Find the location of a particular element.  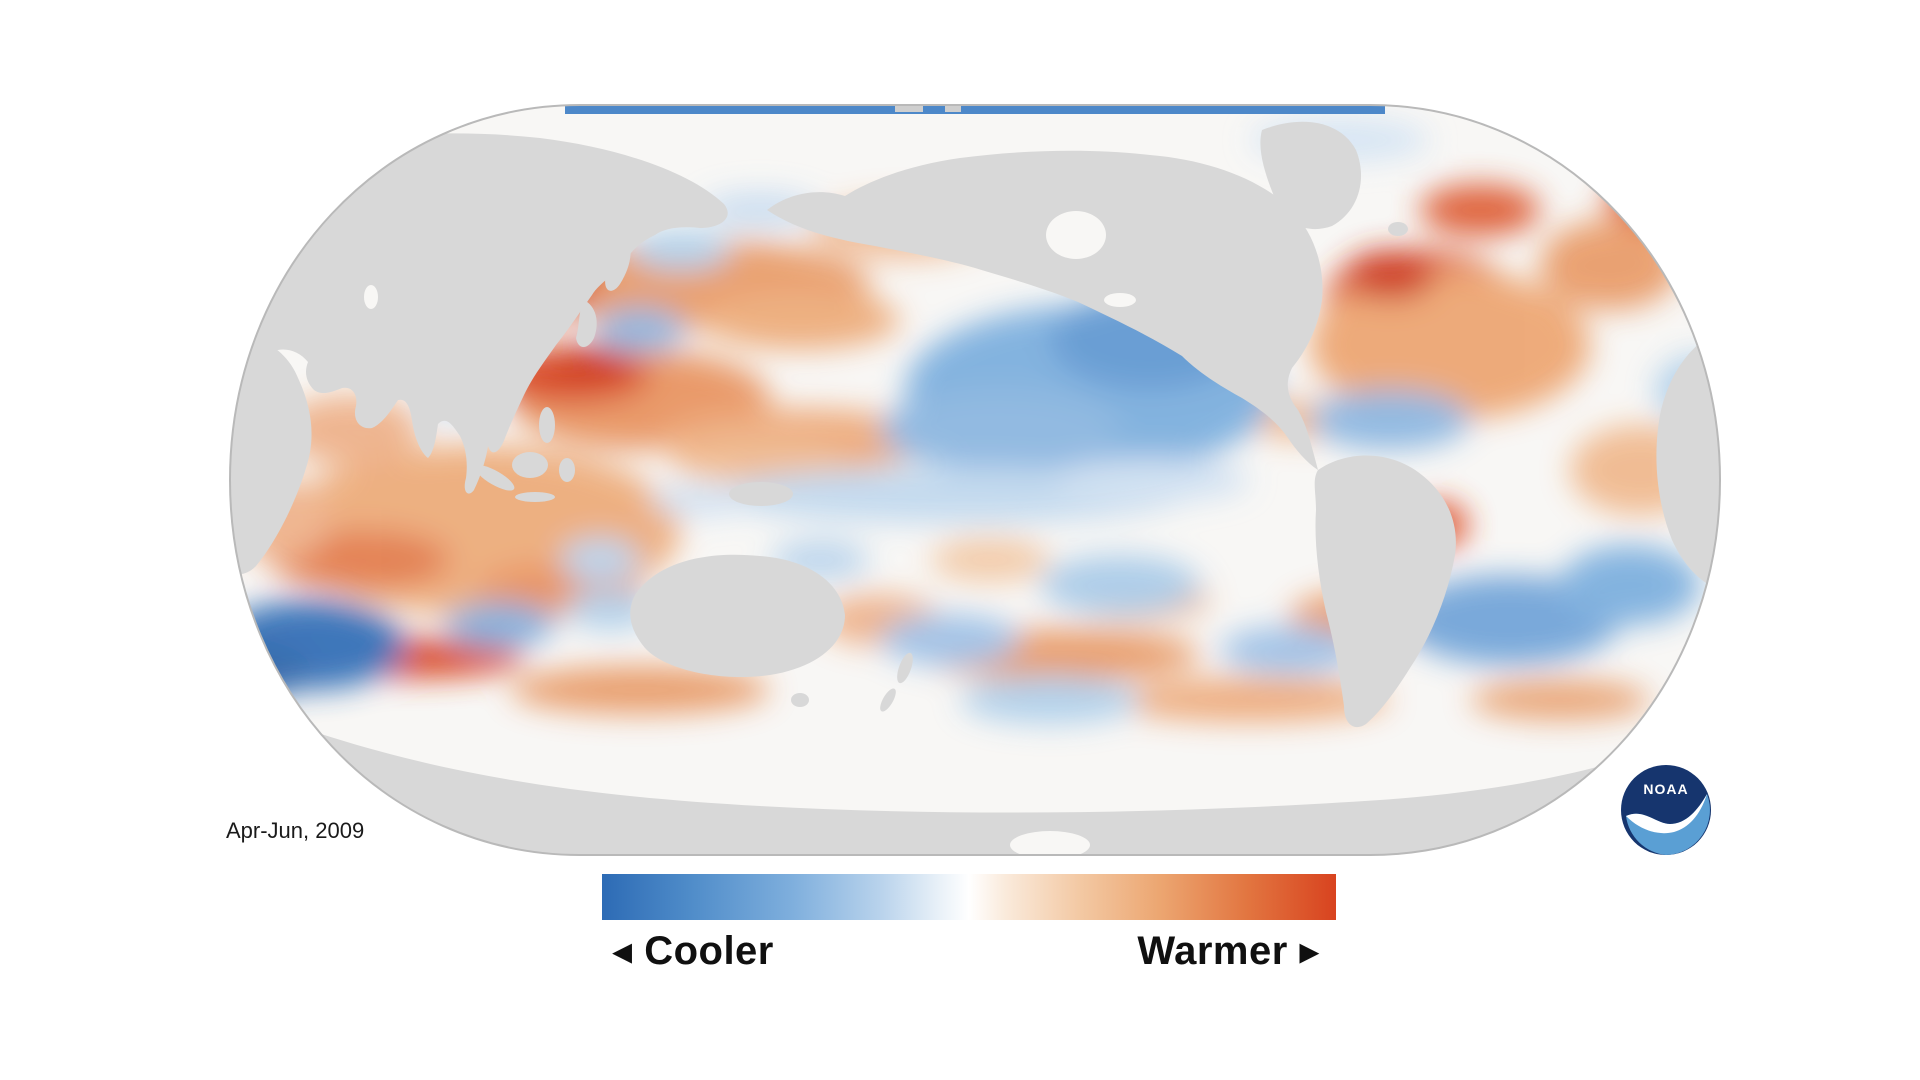

noaa-logo-graphic: NOAA is located at coordinates (1666, 810).